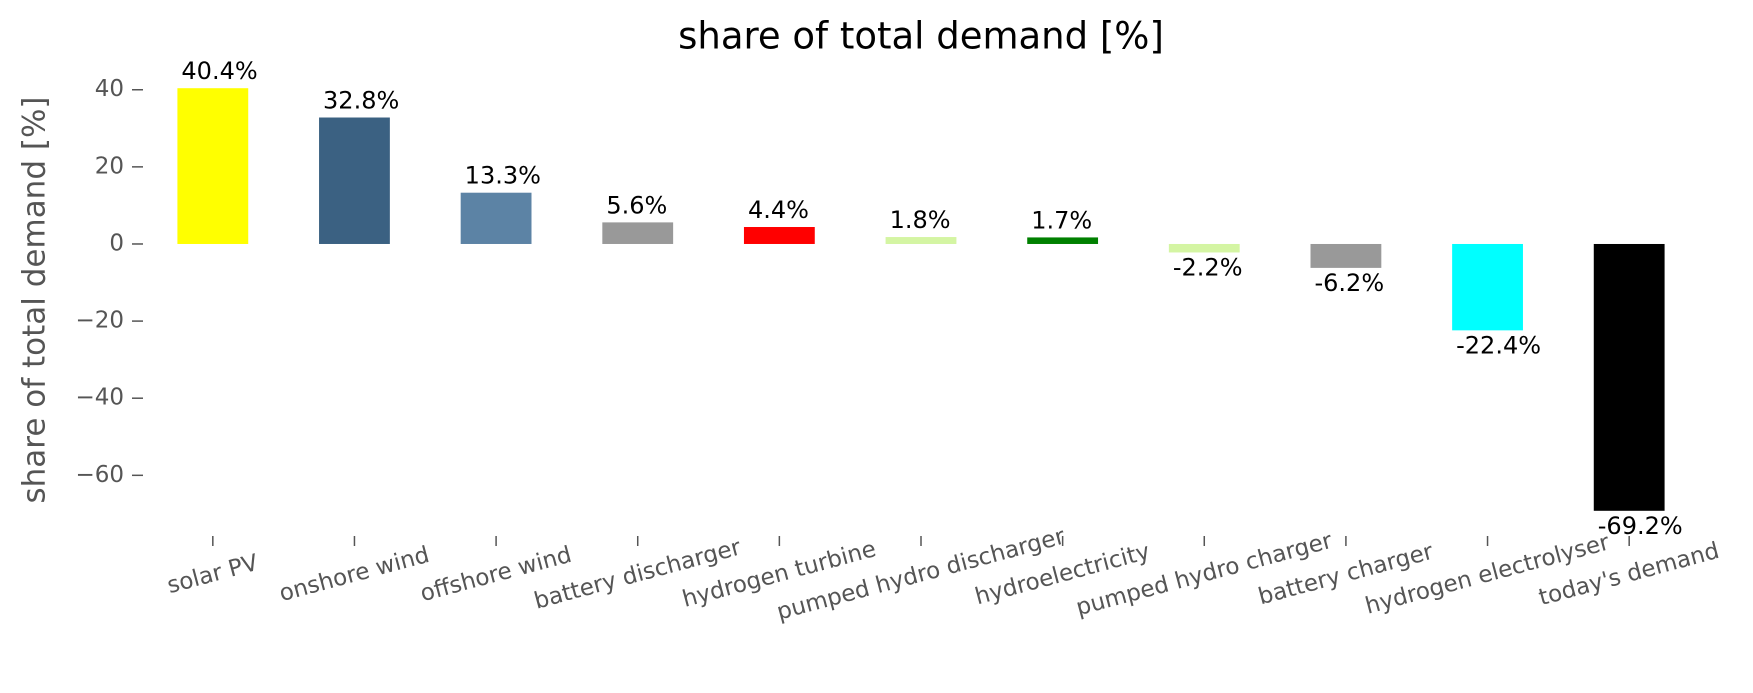  What do you see at coordinates (212, 574) in the screenshot?
I see `x-tick-label: solar PV` at bounding box center [212, 574].